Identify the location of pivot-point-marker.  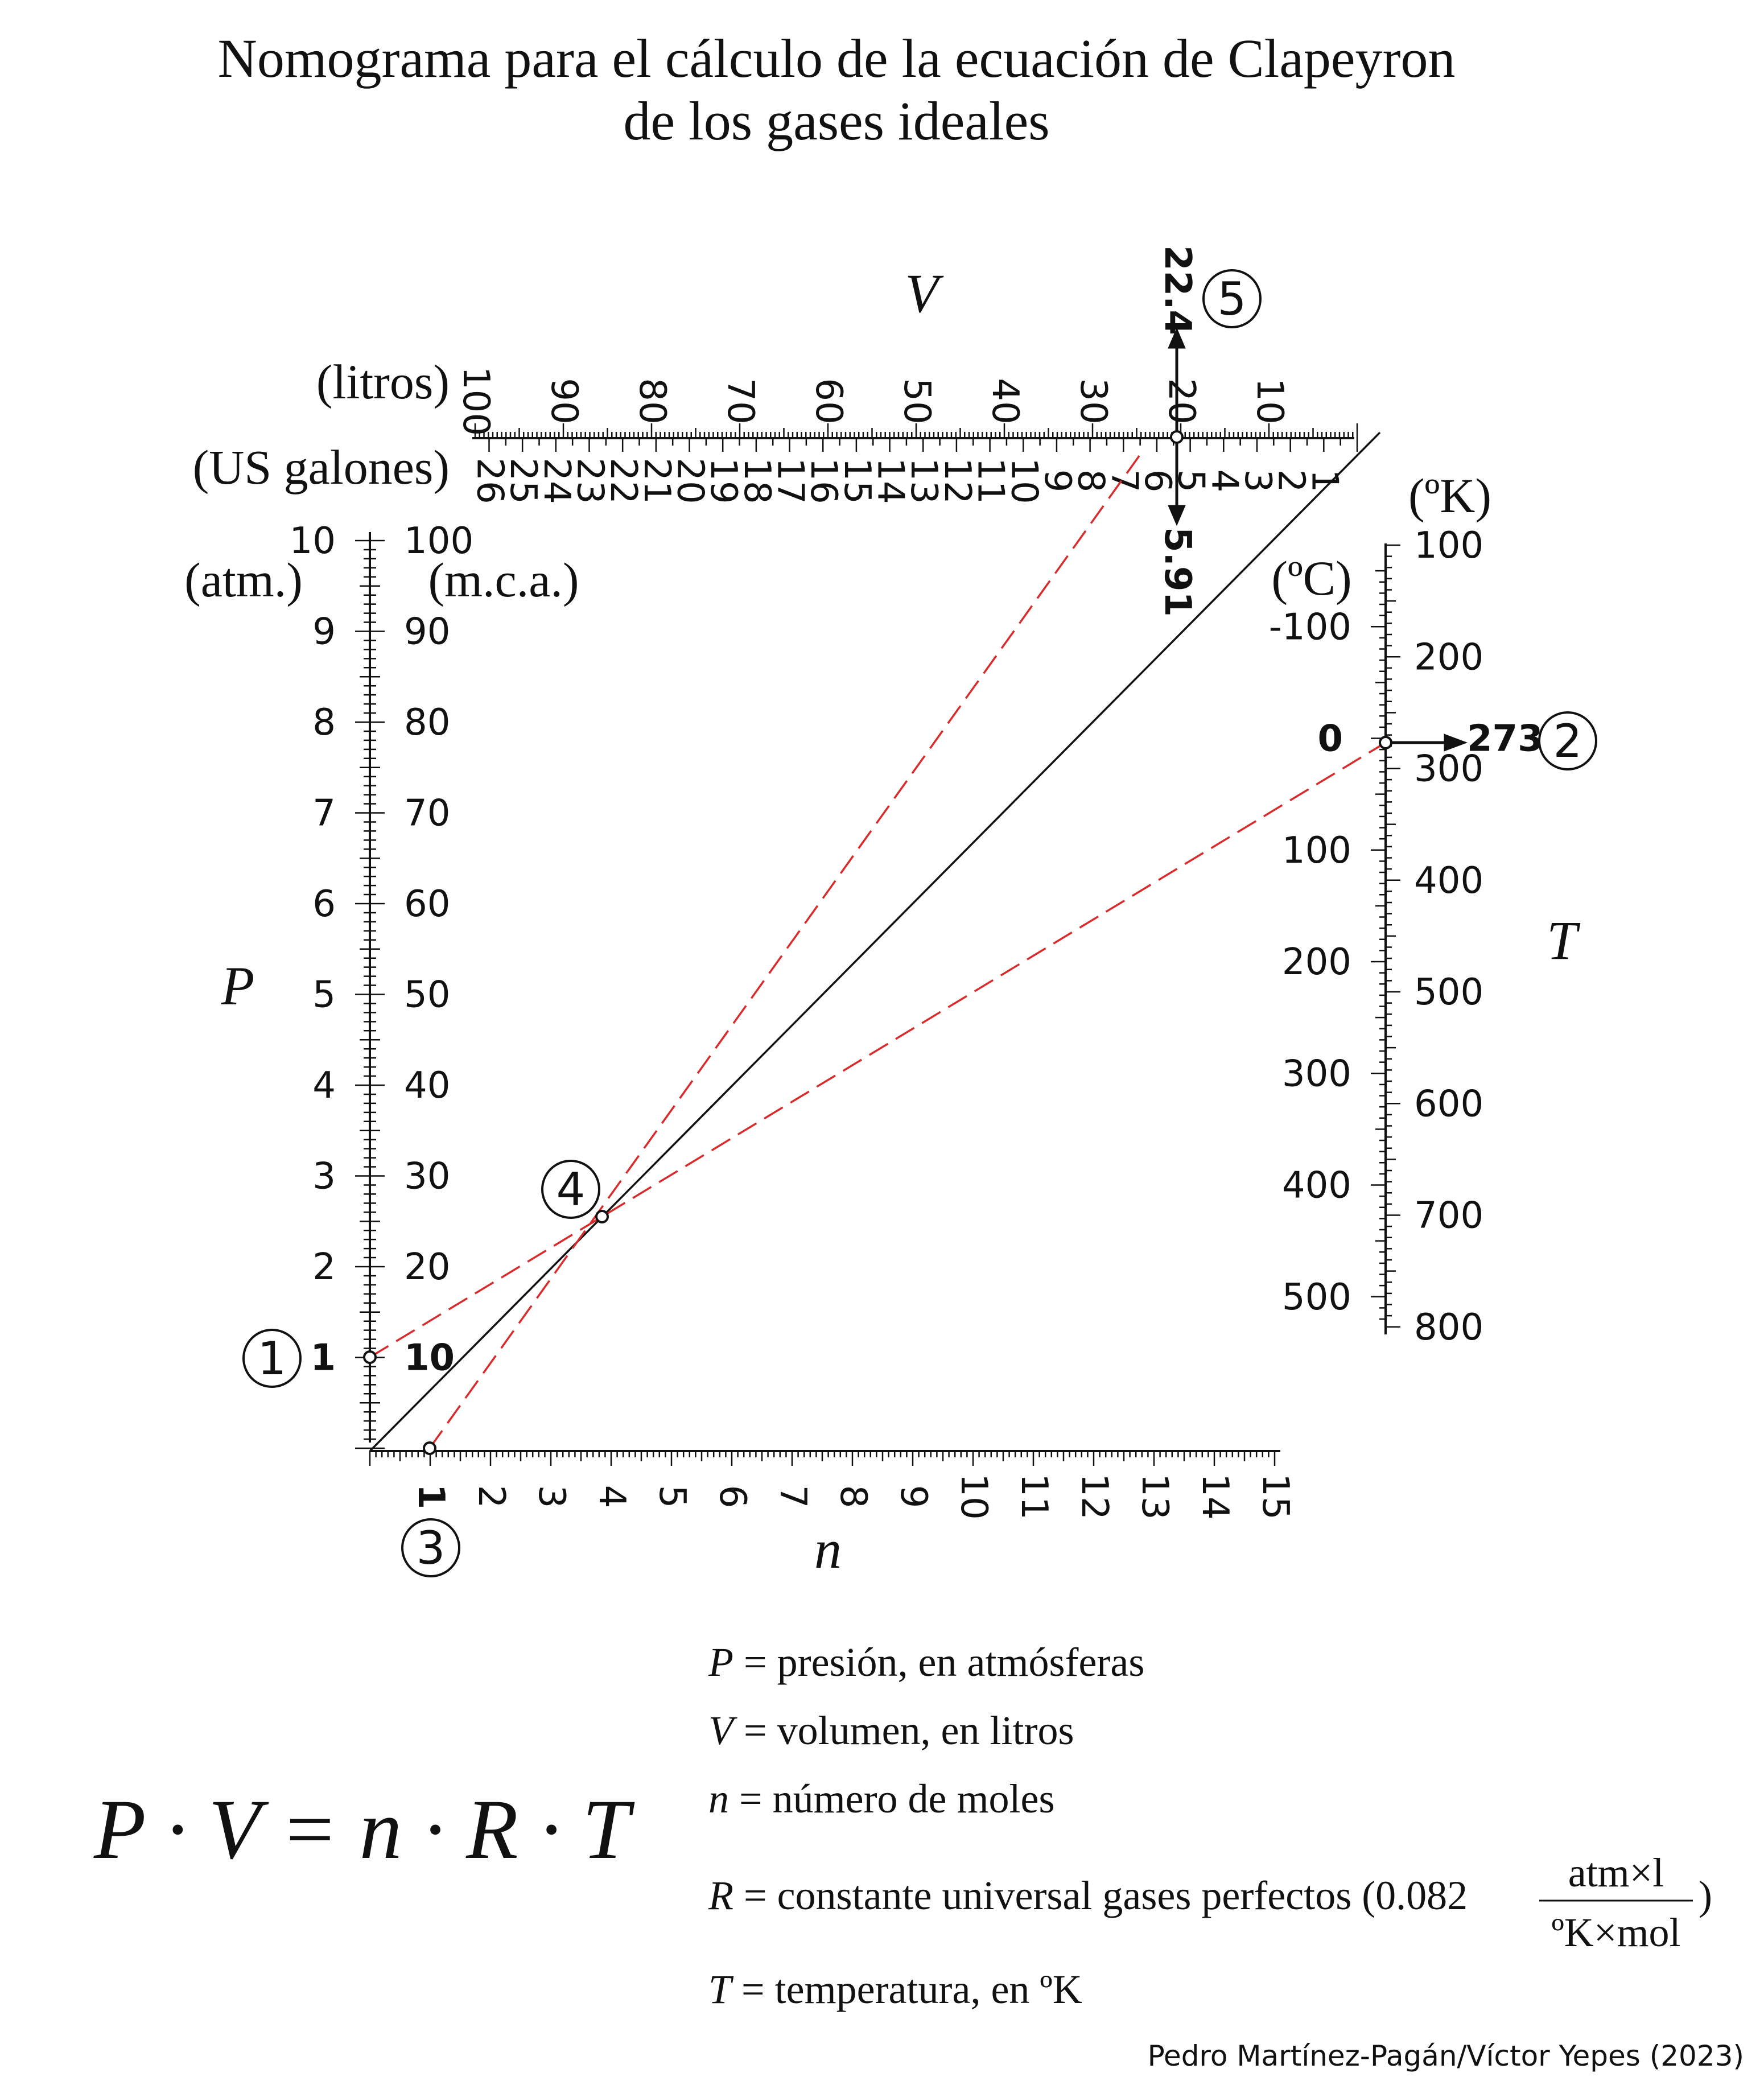
(602, 1216).